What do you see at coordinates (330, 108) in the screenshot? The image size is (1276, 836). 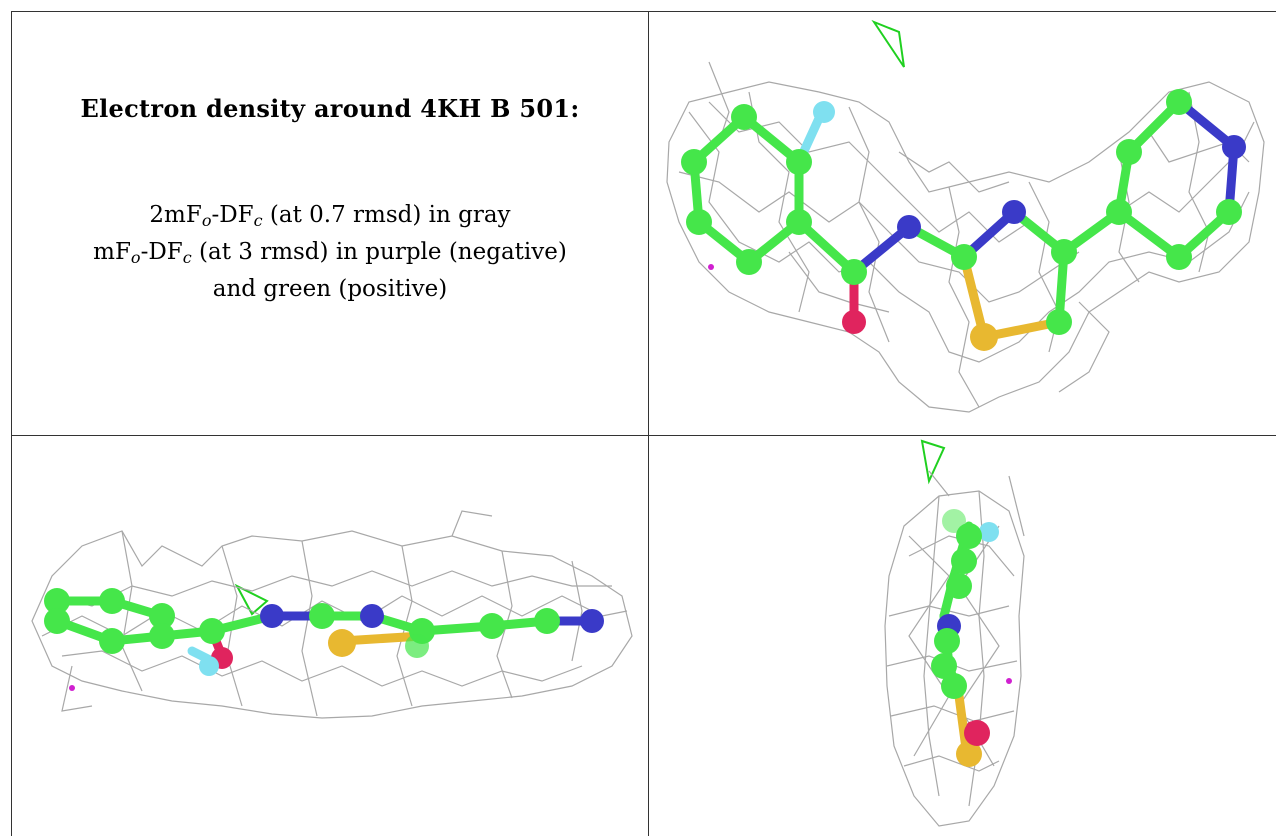 I see `caption-title: Electron density around 4KH B 501:` at bounding box center [330, 108].